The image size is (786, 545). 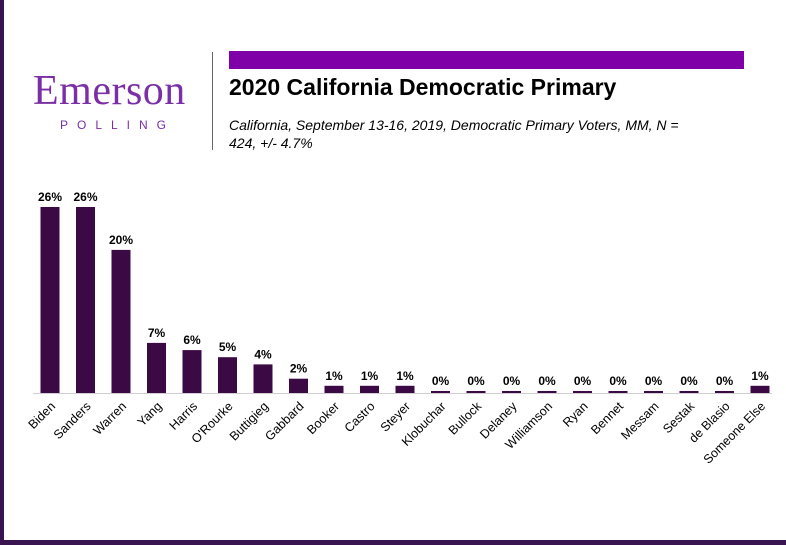 I want to click on title-accent-bar, so click(x=486, y=60).